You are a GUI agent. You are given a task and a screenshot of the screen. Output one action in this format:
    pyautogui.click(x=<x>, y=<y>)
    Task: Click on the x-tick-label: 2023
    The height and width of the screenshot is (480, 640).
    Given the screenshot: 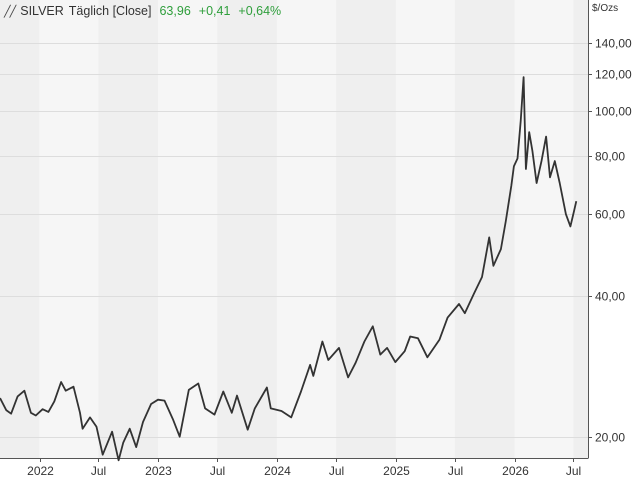 What is the action you would take?
    pyautogui.click(x=158, y=471)
    